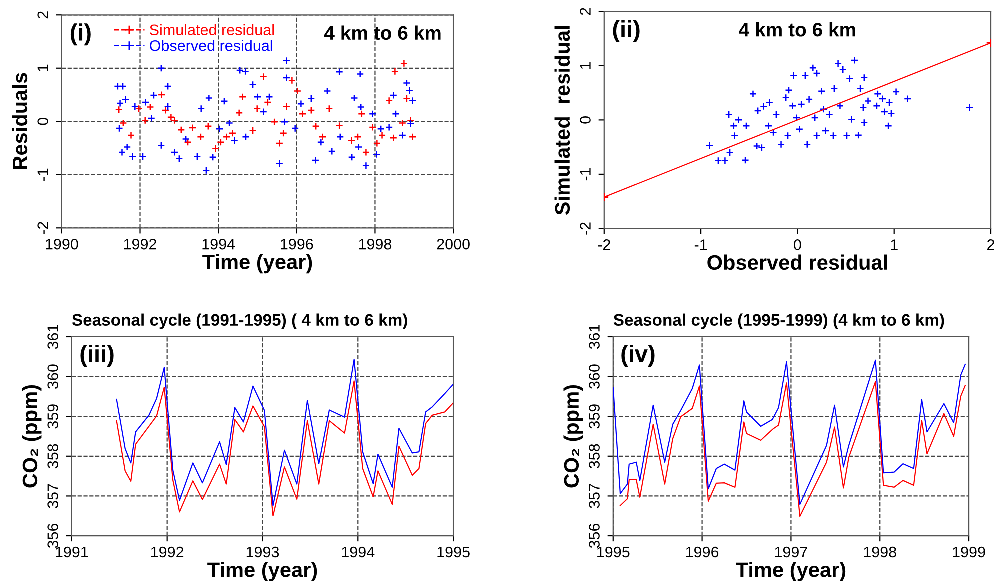 This screenshot has width=999, height=582. I want to click on legend-label: Simulated residual, so click(212, 30).